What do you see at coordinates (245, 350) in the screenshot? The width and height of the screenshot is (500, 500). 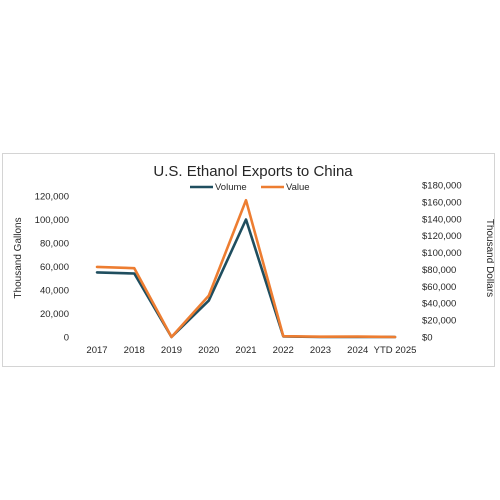 I see `x-tick-label: 2021` at bounding box center [245, 350].